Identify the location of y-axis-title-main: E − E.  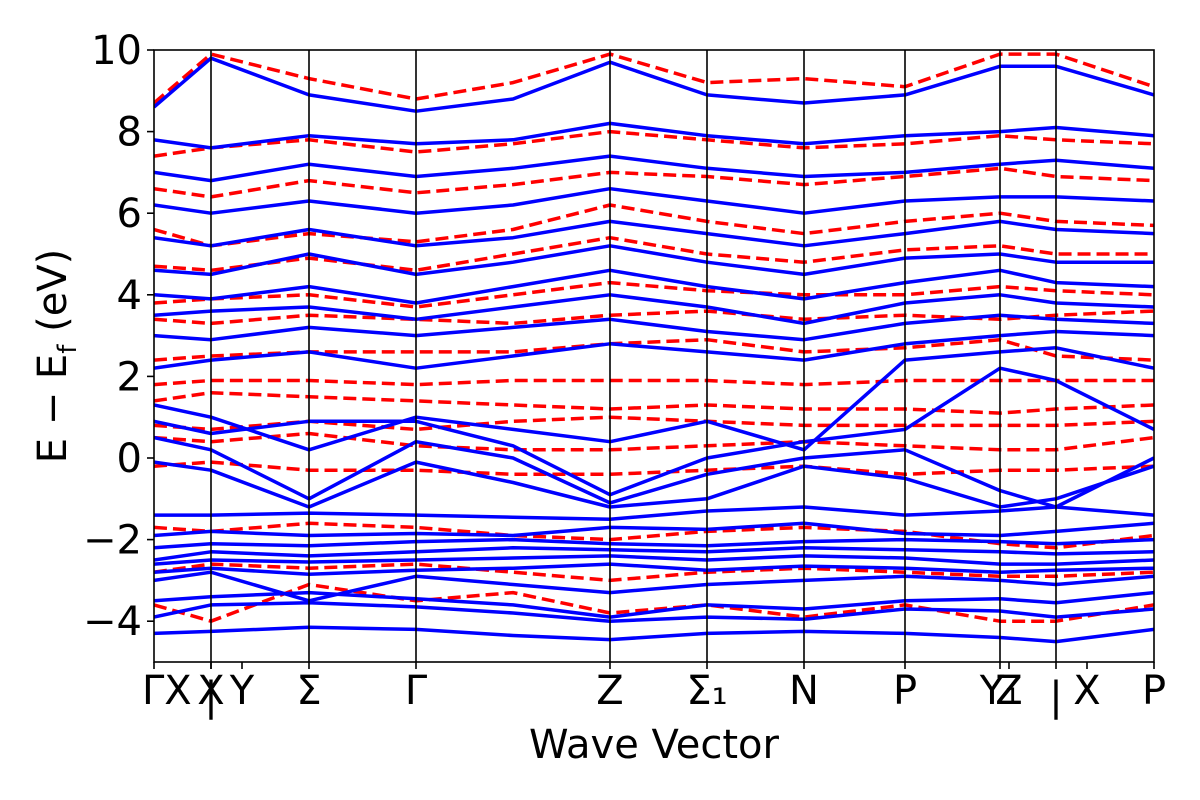
(53, 409).